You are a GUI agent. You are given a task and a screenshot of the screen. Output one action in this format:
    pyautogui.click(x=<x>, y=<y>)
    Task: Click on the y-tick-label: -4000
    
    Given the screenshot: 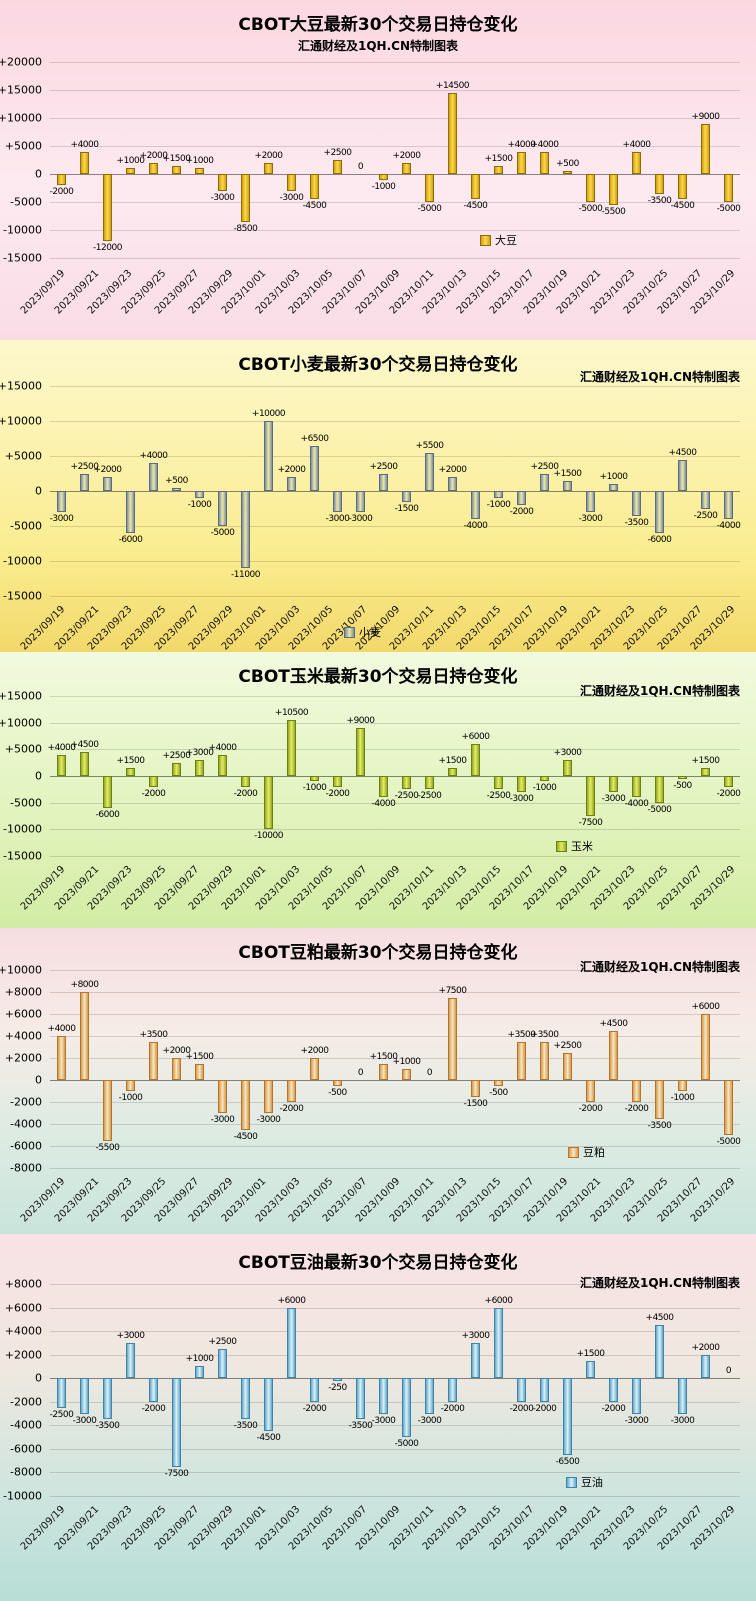 What is the action you would take?
    pyautogui.click(x=26, y=1124)
    